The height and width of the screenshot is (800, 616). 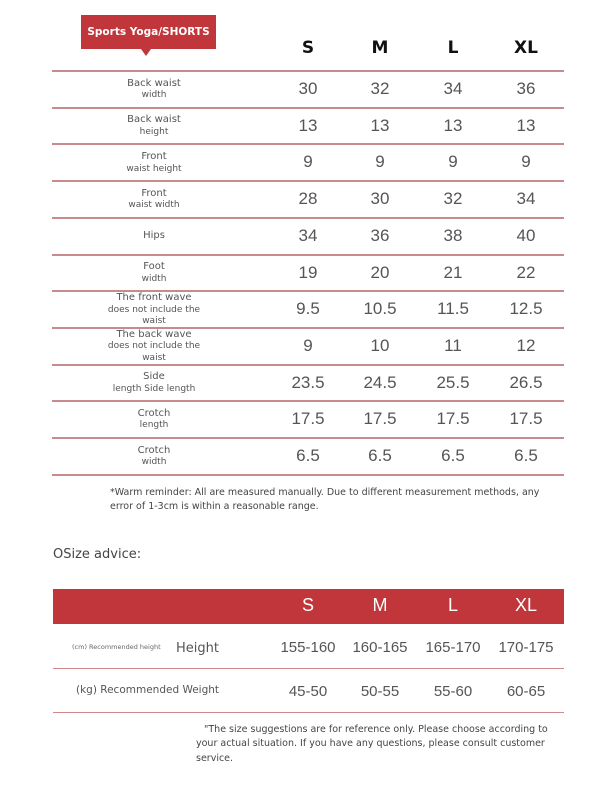 I want to click on measurement-label: The back wave does not include the waist, so click(x=154, y=346).